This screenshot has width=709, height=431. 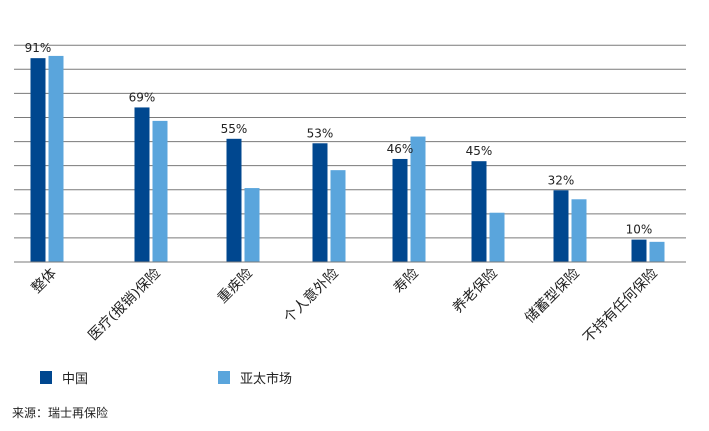 What do you see at coordinates (75, 379) in the screenshot?
I see `legend-label-china: 中国` at bounding box center [75, 379].